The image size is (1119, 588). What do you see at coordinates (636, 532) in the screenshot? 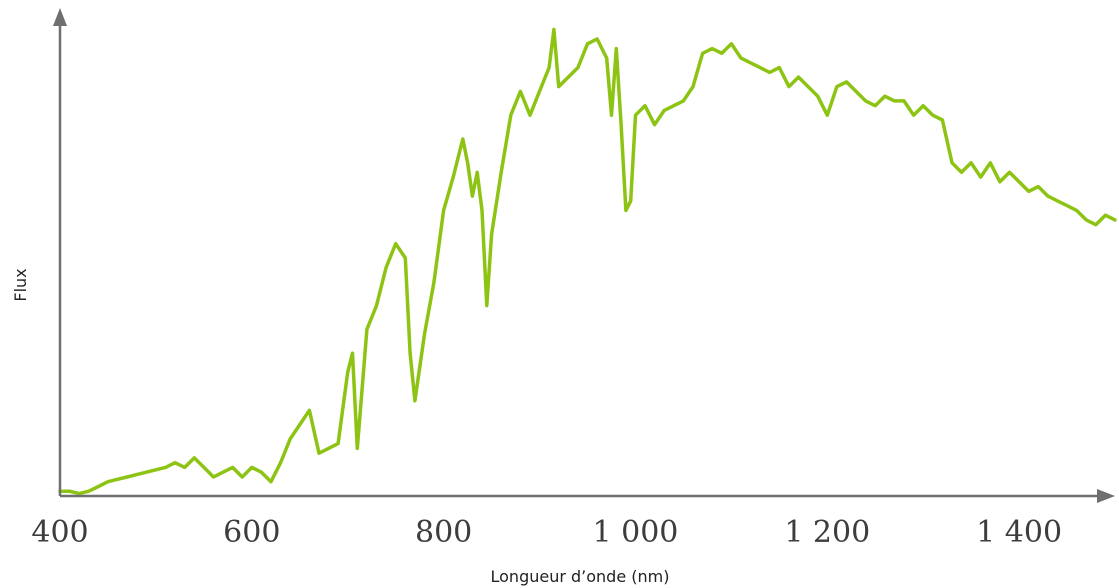
I see `x-tick-label: 1 000` at bounding box center [636, 532].